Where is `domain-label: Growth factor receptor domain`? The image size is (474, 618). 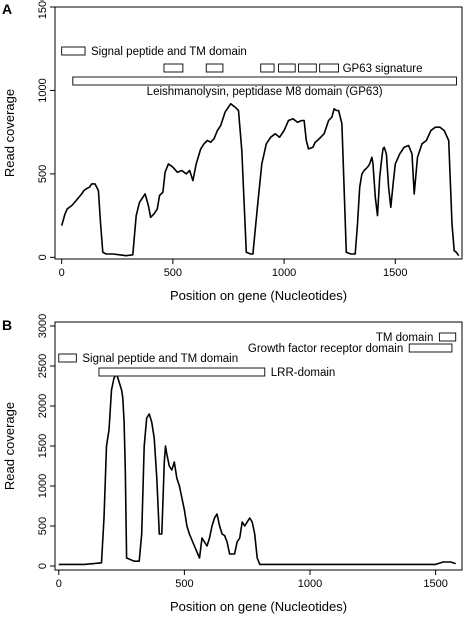 domain-label: Growth factor receptor domain is located at coordinates (325, 349).